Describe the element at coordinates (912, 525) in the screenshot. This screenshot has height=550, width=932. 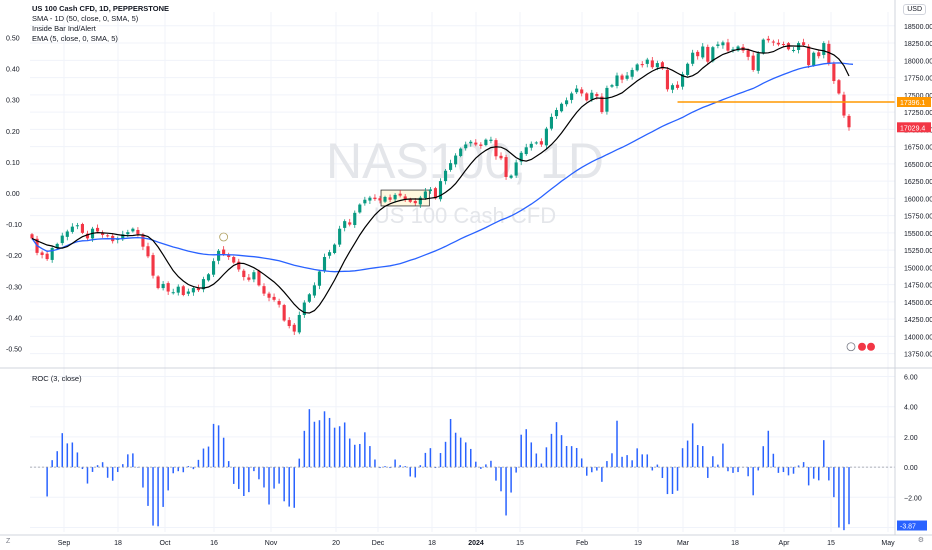
I see `roc-badge` at that location.